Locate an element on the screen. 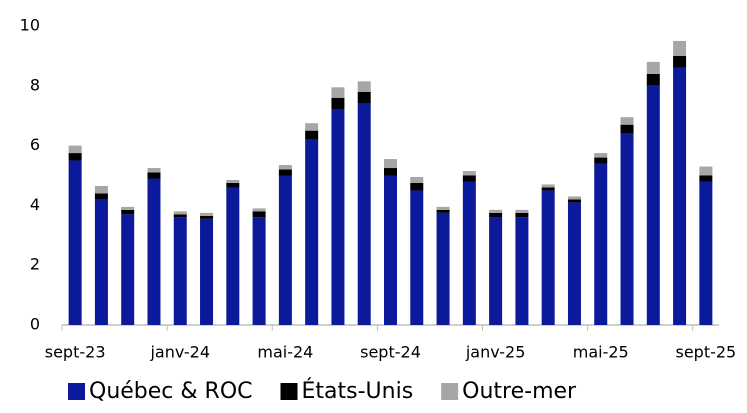 Image resolution: width=747 pixels, height=413 pixels. legend-label: États-Unis is located at coordinates (358, 391).